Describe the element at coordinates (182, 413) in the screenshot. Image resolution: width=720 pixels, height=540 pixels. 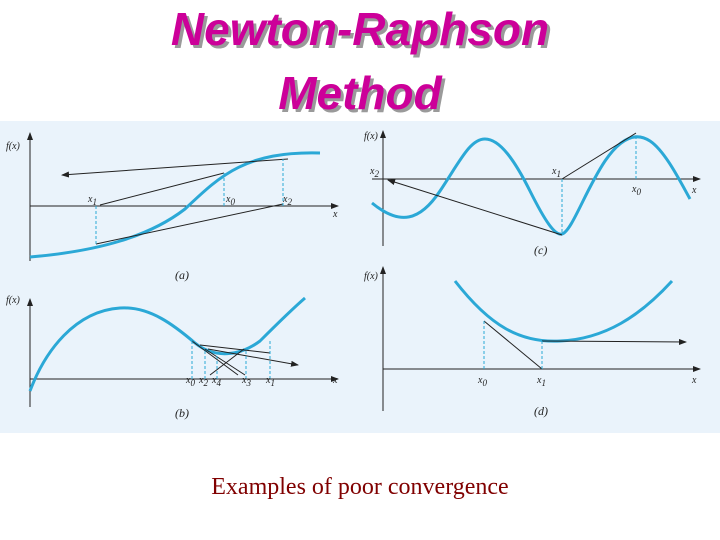
I see `panel-b-label: (b)` at that location.